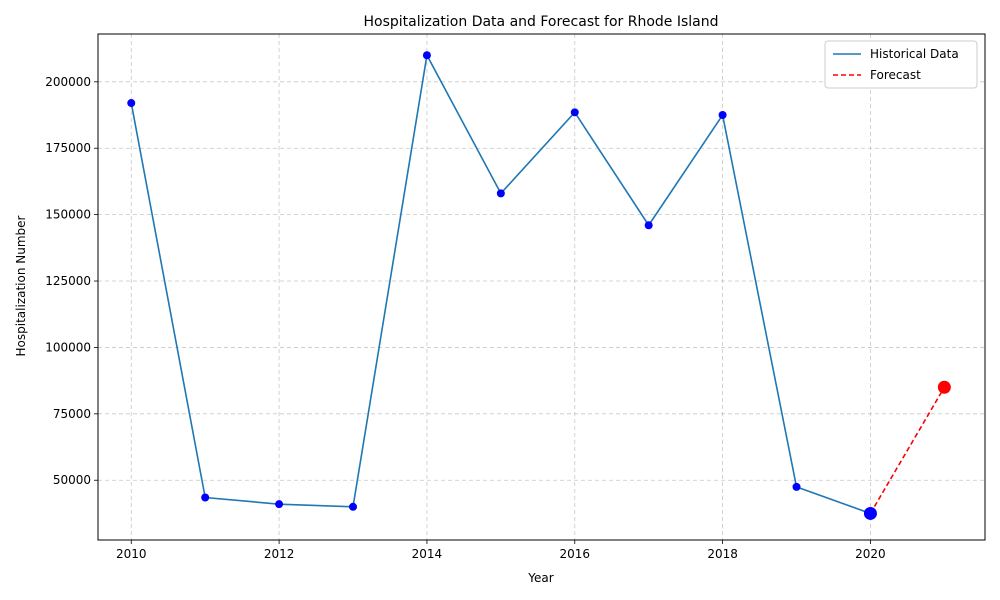 This screenshot has width=1000, height=600. I want to click on x-tick-label: 2014, so click(427, 554).